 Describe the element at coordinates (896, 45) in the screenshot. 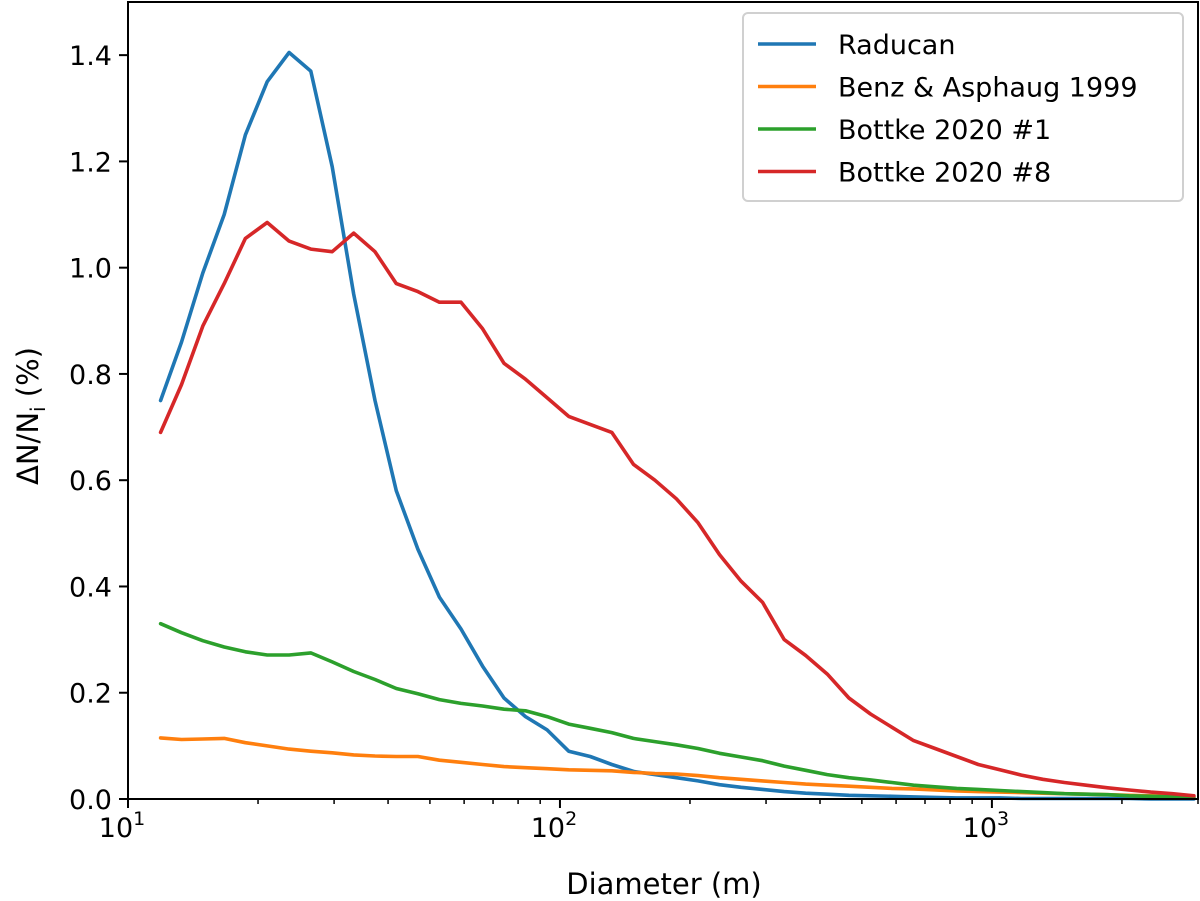

I see `legend-label: Raducan` at that location.